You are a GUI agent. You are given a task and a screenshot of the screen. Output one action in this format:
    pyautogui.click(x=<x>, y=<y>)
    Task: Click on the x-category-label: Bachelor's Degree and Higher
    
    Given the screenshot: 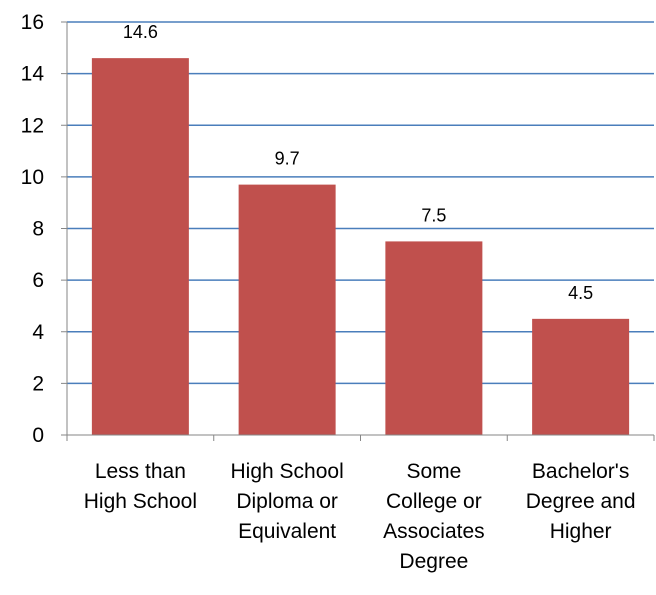 What is the action you would take?
    pyautogui.click(x=581, y=501)
    